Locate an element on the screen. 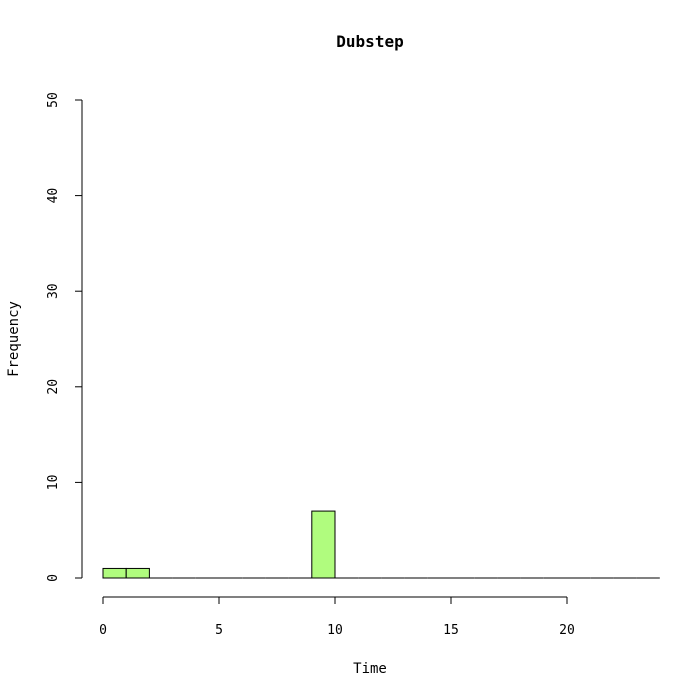 The height and width of the screenshot is (699, 699). bars-group is located at coordinates (381, 544).